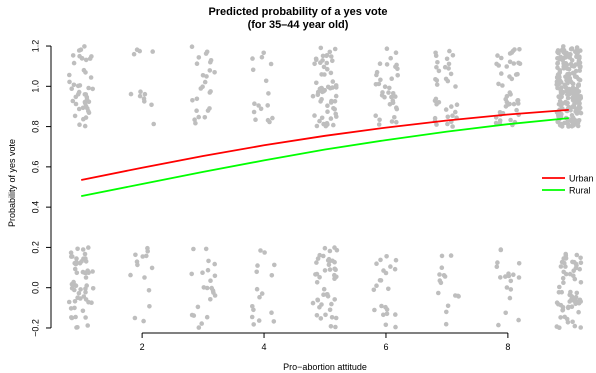 This screenshot has height=373, width=596. Describe the element at coordinates (35, 46) in the screenshot. I see `y-tick-label: 1.2` at that location.